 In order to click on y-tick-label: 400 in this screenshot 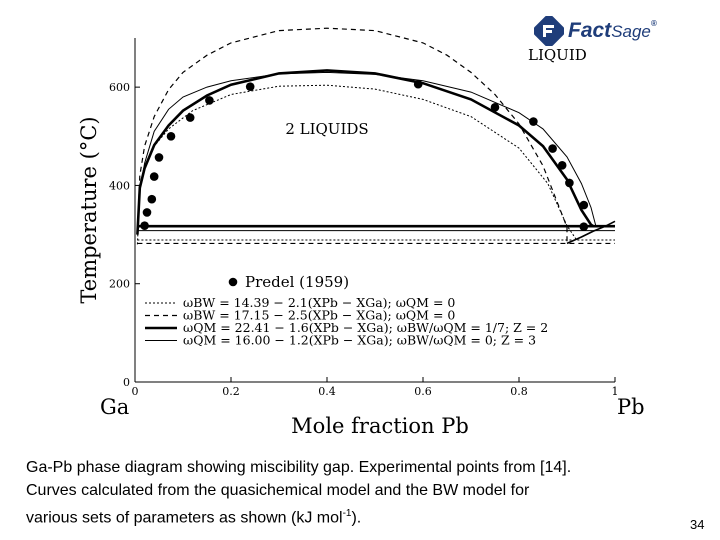, I will do `click(119, 185)`.